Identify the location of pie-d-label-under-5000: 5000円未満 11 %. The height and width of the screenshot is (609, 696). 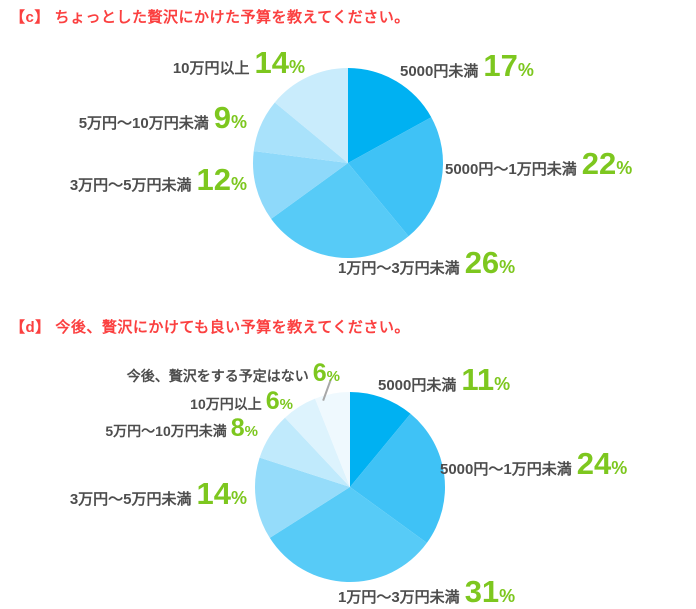
(444, 379).